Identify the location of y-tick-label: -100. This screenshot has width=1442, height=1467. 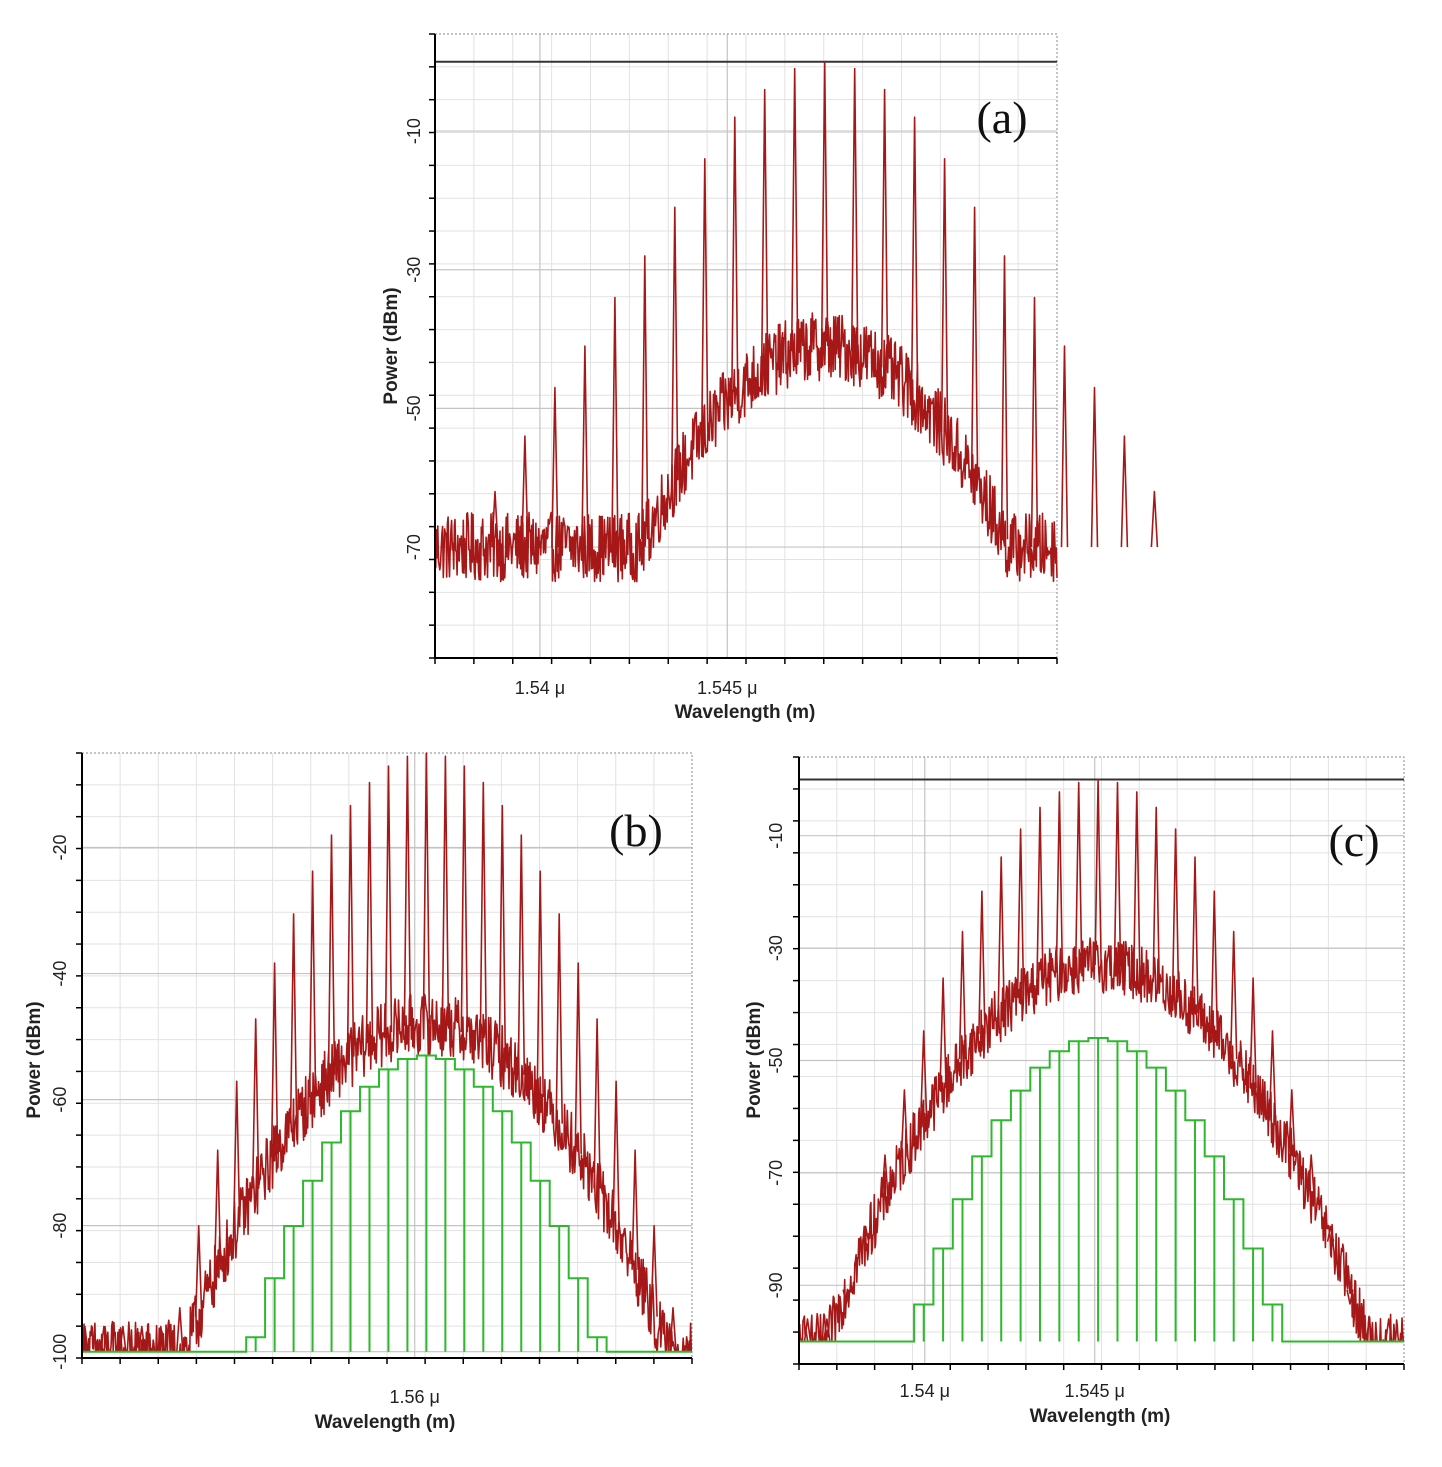
(60, 1352).